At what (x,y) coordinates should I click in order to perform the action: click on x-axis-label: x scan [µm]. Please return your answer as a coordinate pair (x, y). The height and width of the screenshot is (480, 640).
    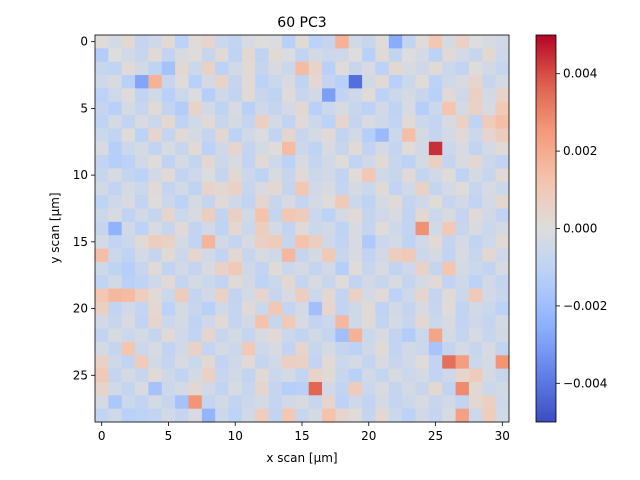
    Looking at the image, I should click on (301, 458).